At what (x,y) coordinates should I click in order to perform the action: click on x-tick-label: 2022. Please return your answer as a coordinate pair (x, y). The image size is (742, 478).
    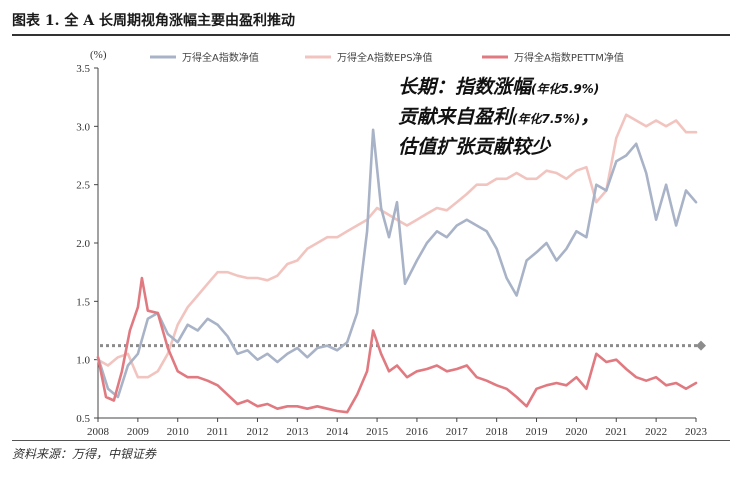
    Looking at the image, I should click on (656, 432).